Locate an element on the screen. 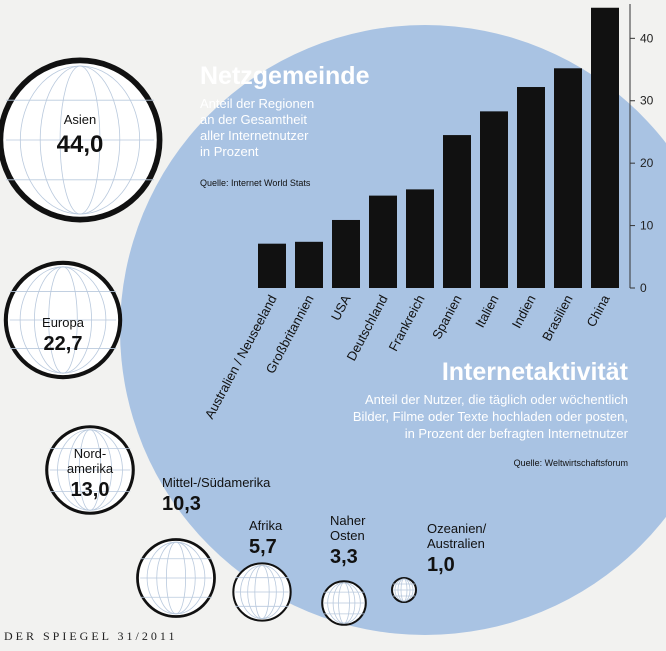  bubble-value: 5,7 is located at coordinates (263, 547).